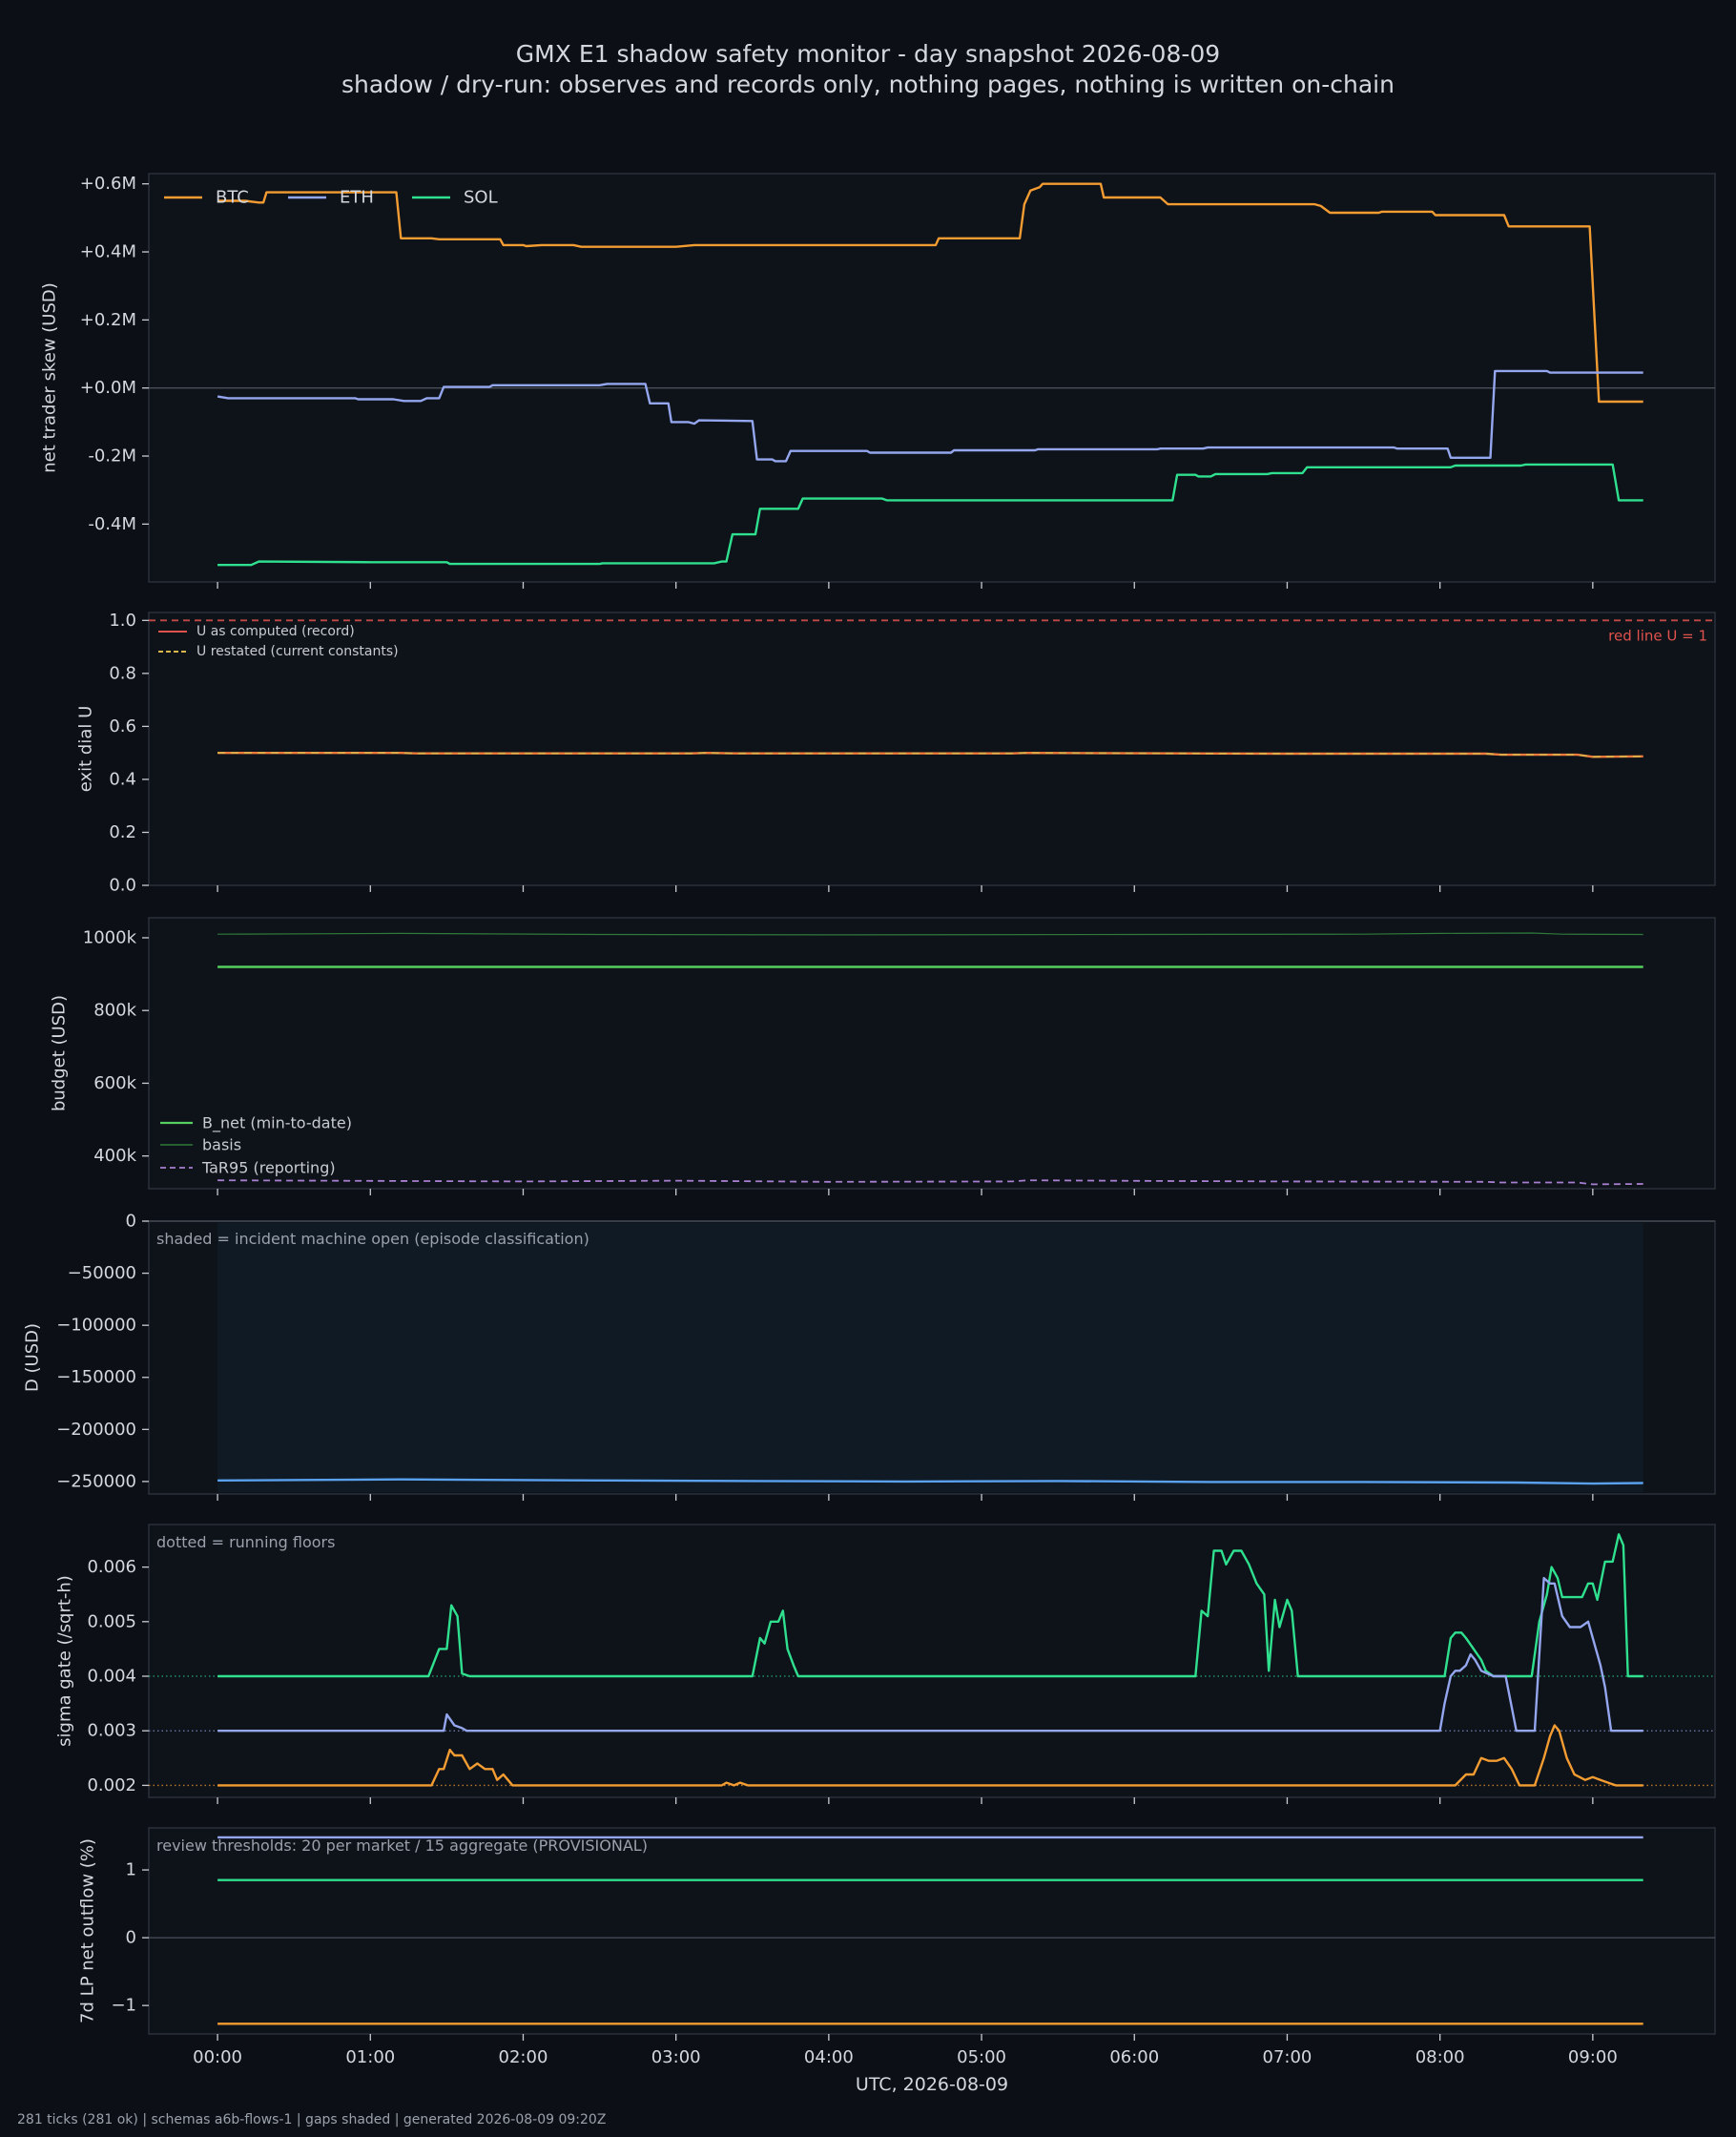 This screenshot has height=2137, width=1736. I want to click on y-tick-label: +0.0M, so click(108, 388).